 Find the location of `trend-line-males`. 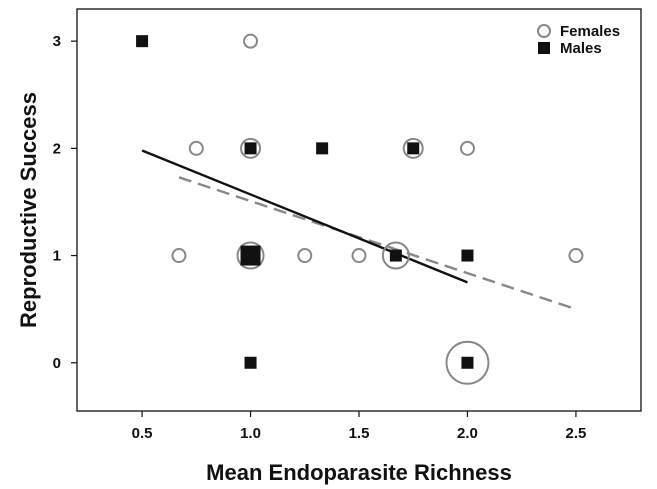

trend-line-males is located at coordinates (304, 216).